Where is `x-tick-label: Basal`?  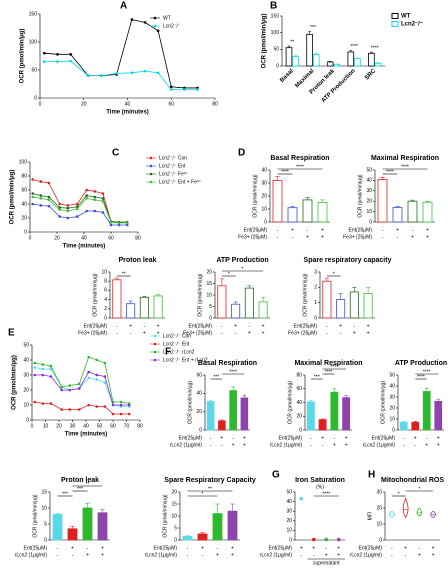 x-tick-label: Basal is located at coordinates (287, 76).